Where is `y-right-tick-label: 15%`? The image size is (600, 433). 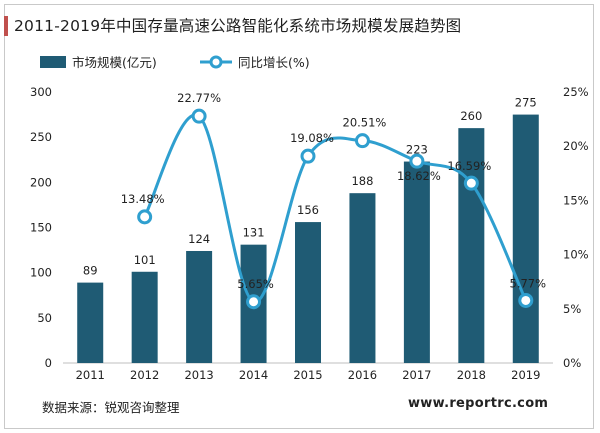 y-right-tick-label: 15% is located at coordinates (576, 200).